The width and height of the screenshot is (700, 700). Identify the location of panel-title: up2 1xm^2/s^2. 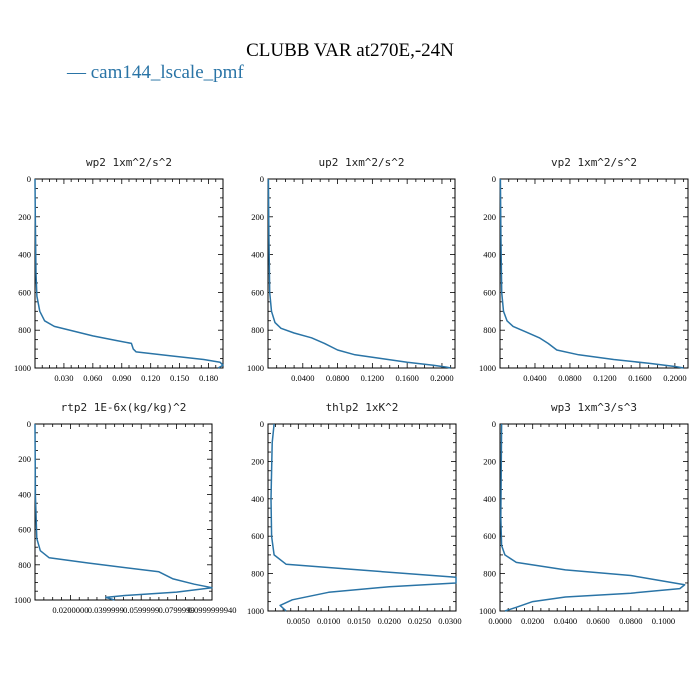
(361, 162).